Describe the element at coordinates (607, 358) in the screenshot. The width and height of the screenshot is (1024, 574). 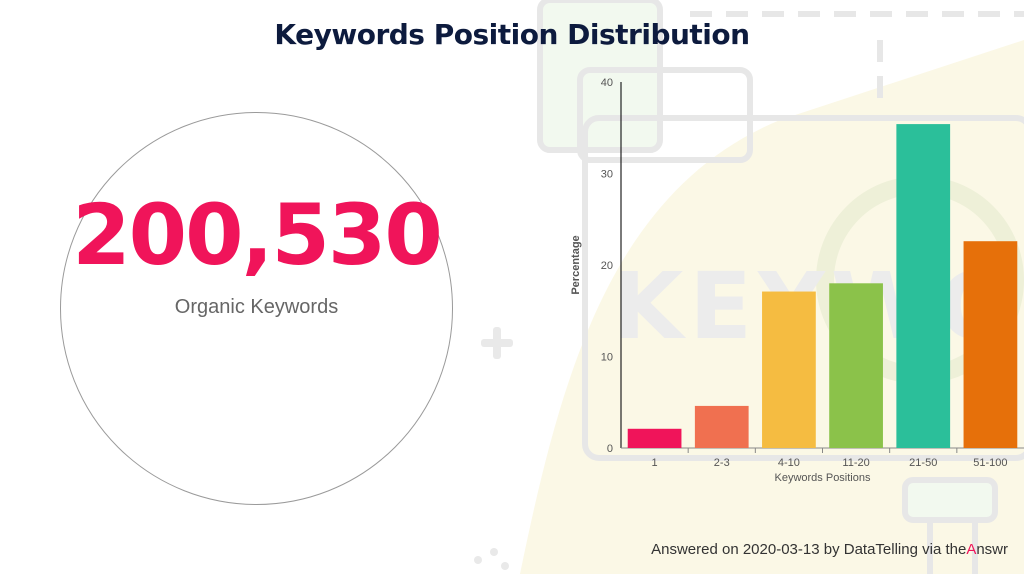
I see `y-tick-label: 10` at that location.